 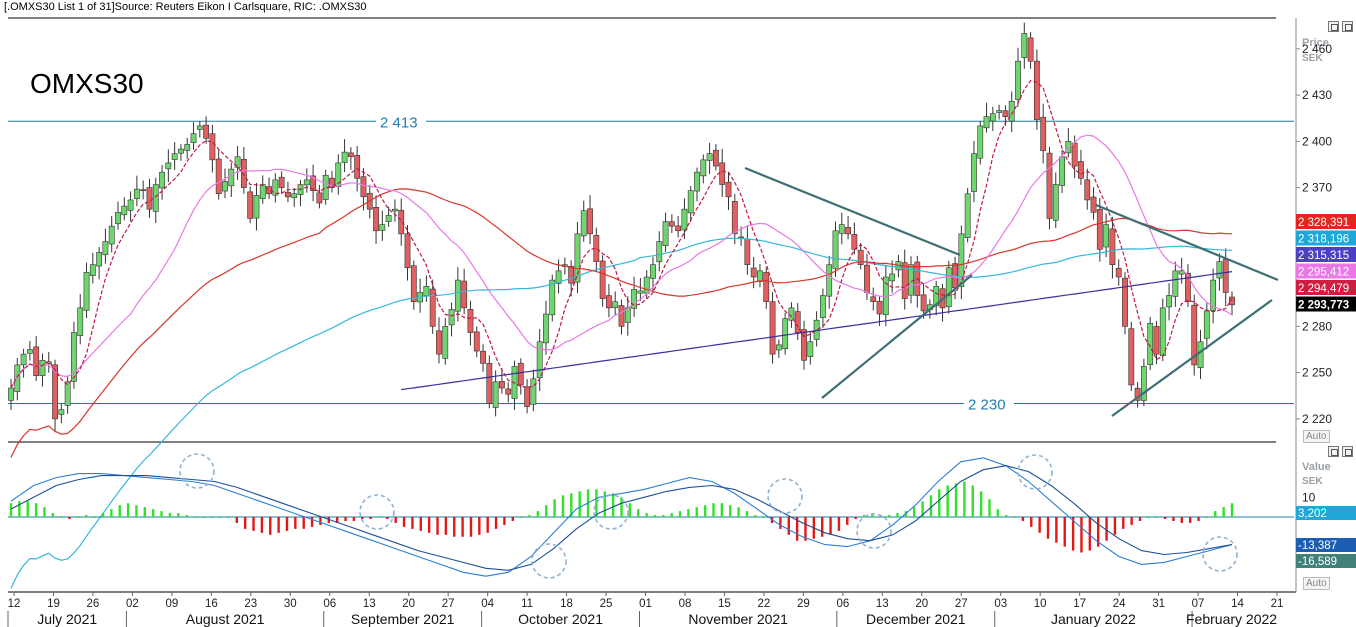 I want to click on price-tick-label: 2 250, so click(x=1317, y=373).